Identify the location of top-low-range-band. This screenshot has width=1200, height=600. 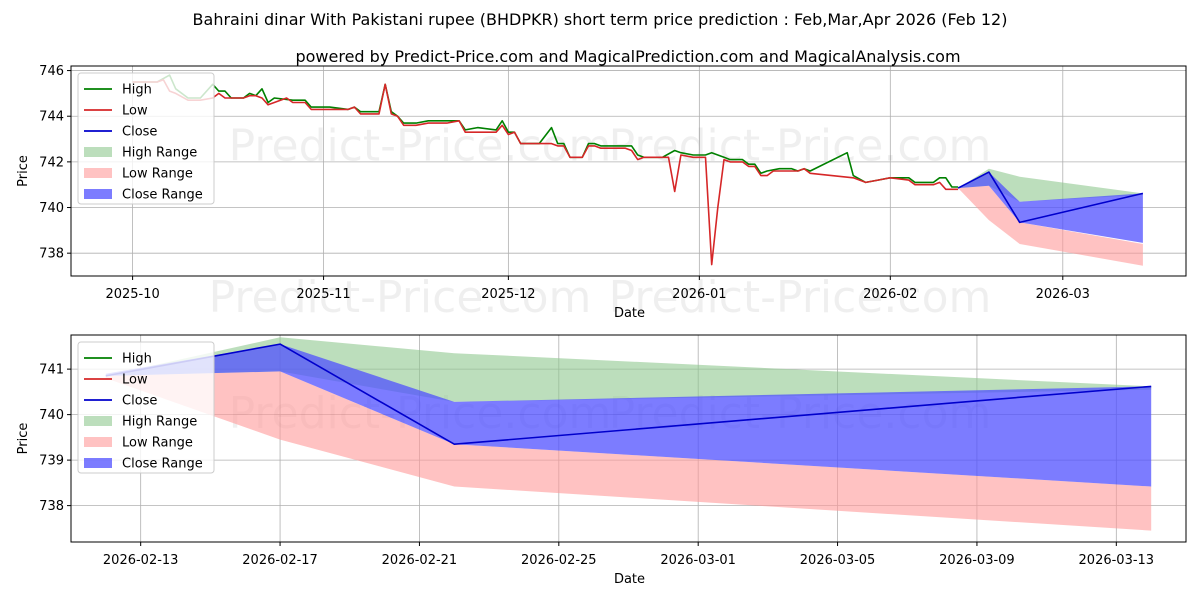
(1050, 225).